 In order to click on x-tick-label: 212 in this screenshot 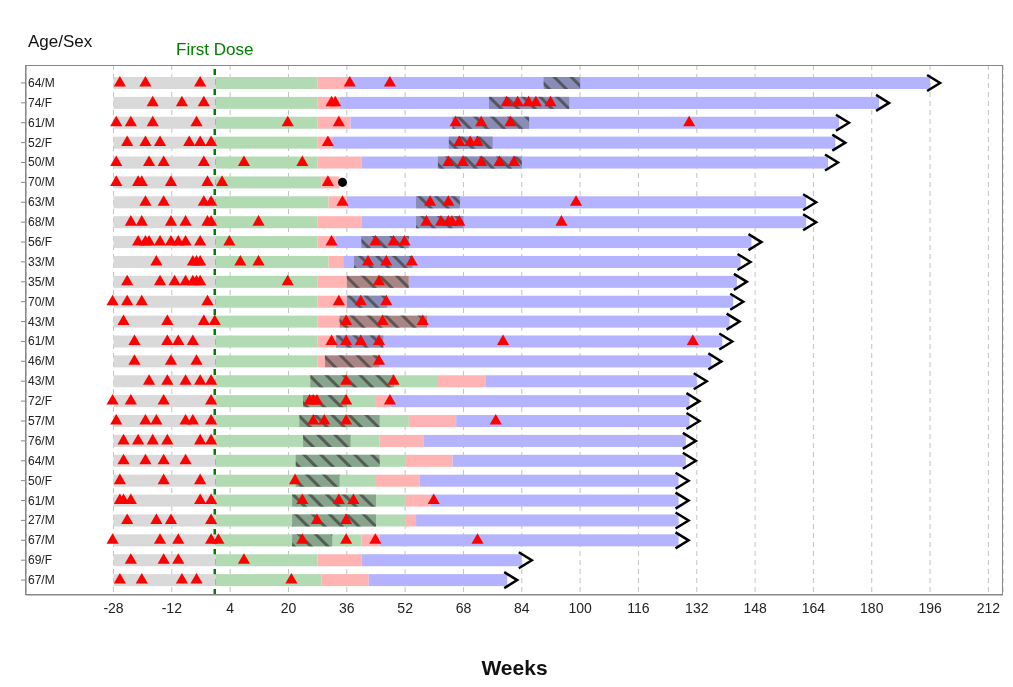, I will do `click(988, 607)`.